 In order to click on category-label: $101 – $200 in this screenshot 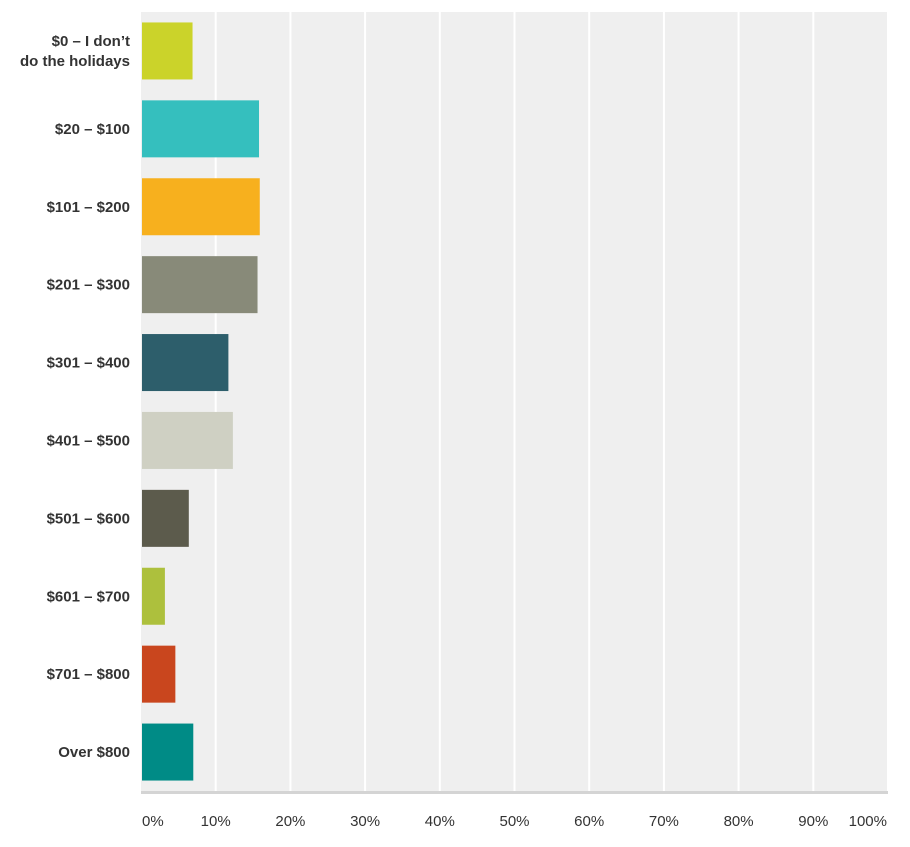, I will do `click(88, 207)`.